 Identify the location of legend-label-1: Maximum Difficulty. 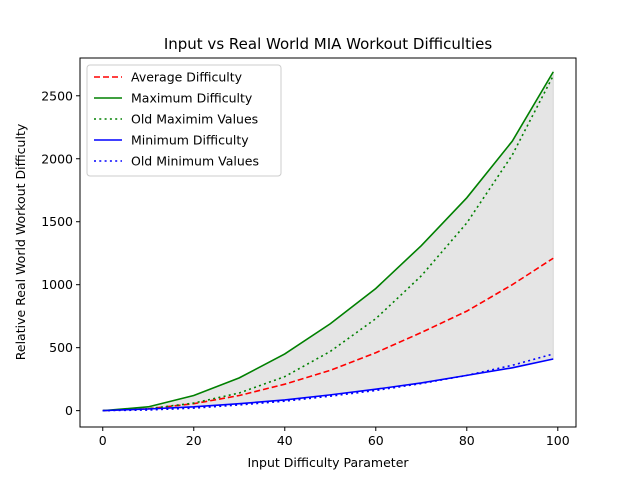
(192, 98).